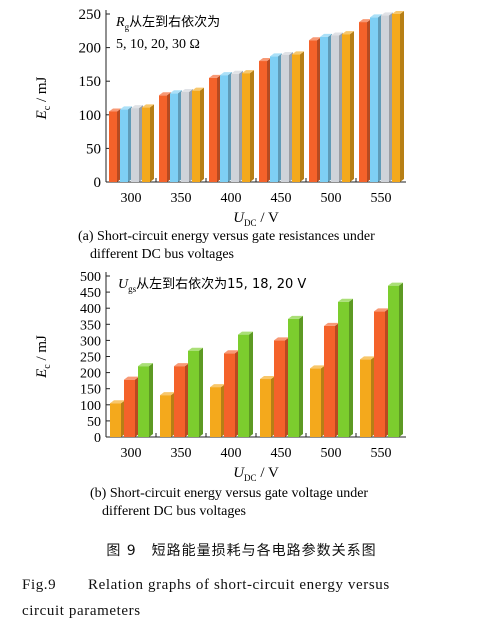 Image resolution: width=483 pixels, height=629 pixels. Describe the element at coordinates (39, 585) in the screenshot. I see `figure-caption-en-number: Fig.9` at that location.